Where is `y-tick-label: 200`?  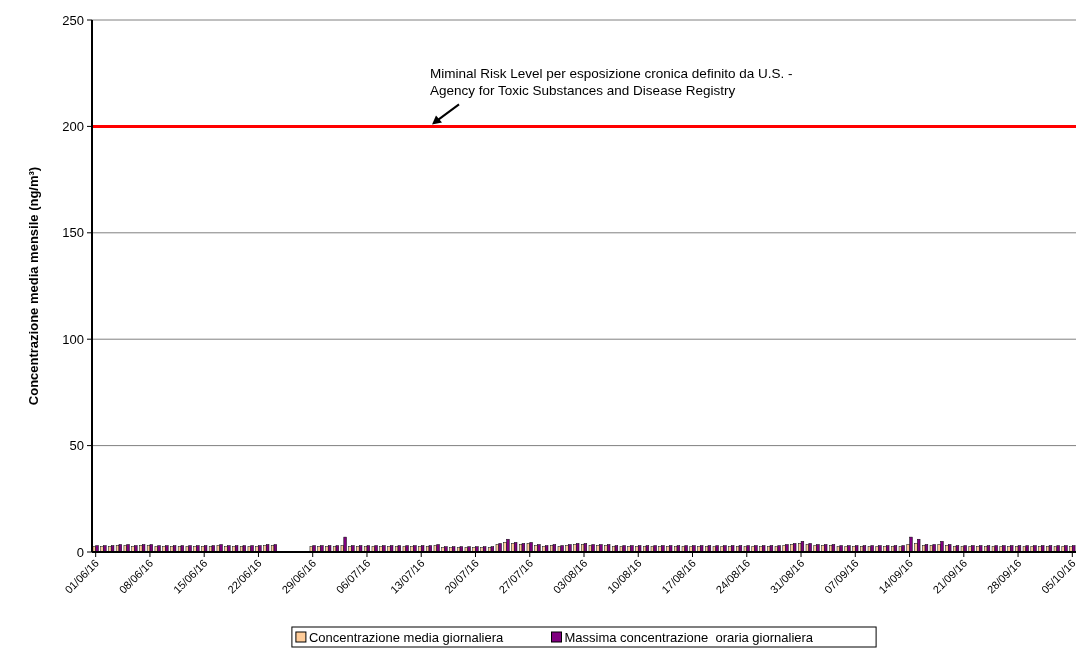
y-tick-label: 200 is located at coordinates (73, 126).